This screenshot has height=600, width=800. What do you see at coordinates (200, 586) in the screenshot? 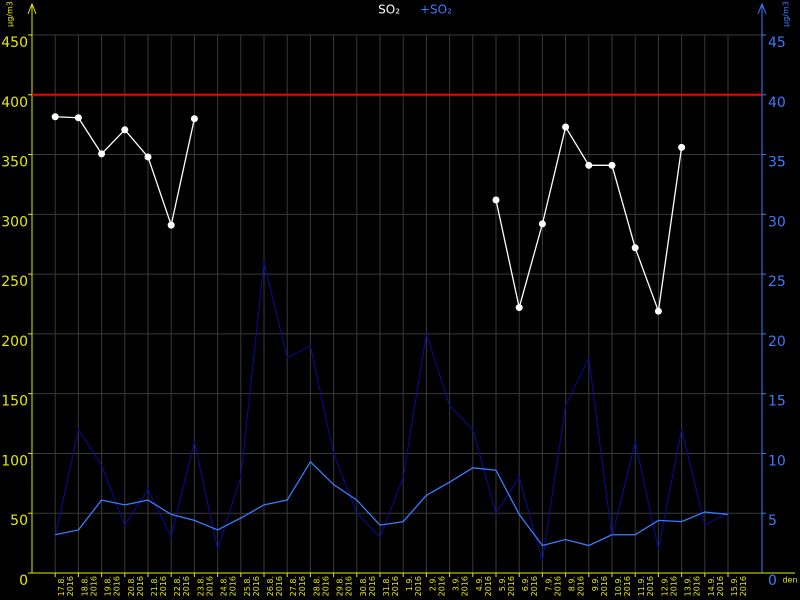
I see `x-tick-label-part: 23.8.` at bounding box center [200, 586].